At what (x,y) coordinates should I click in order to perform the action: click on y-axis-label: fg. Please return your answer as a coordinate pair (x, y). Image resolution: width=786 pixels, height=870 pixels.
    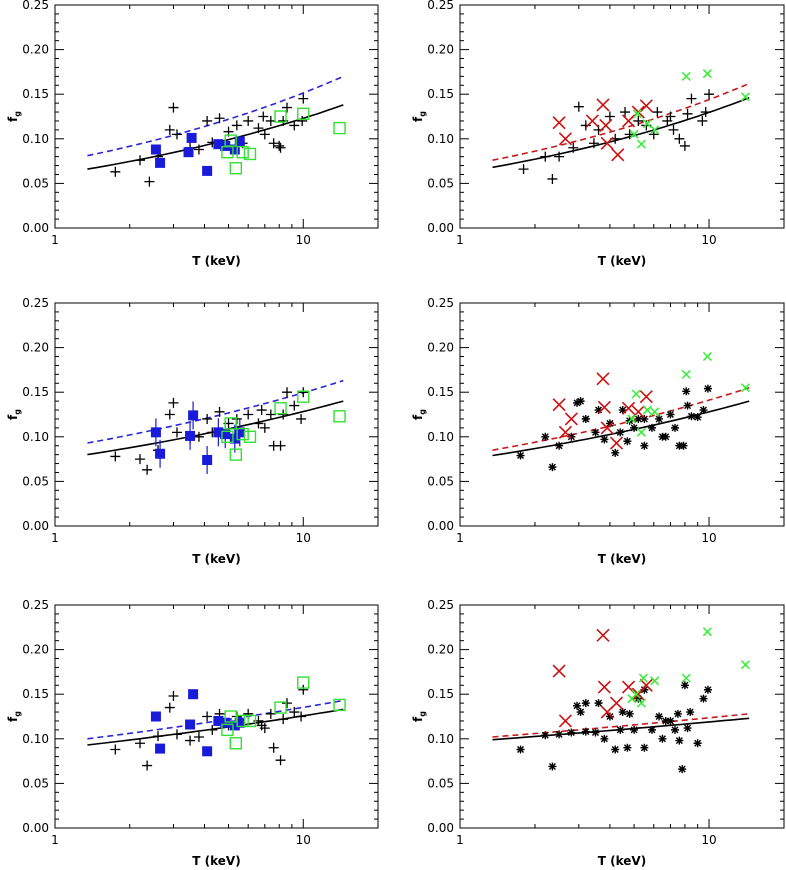
    Looking at the image, I should click on (14, 116).